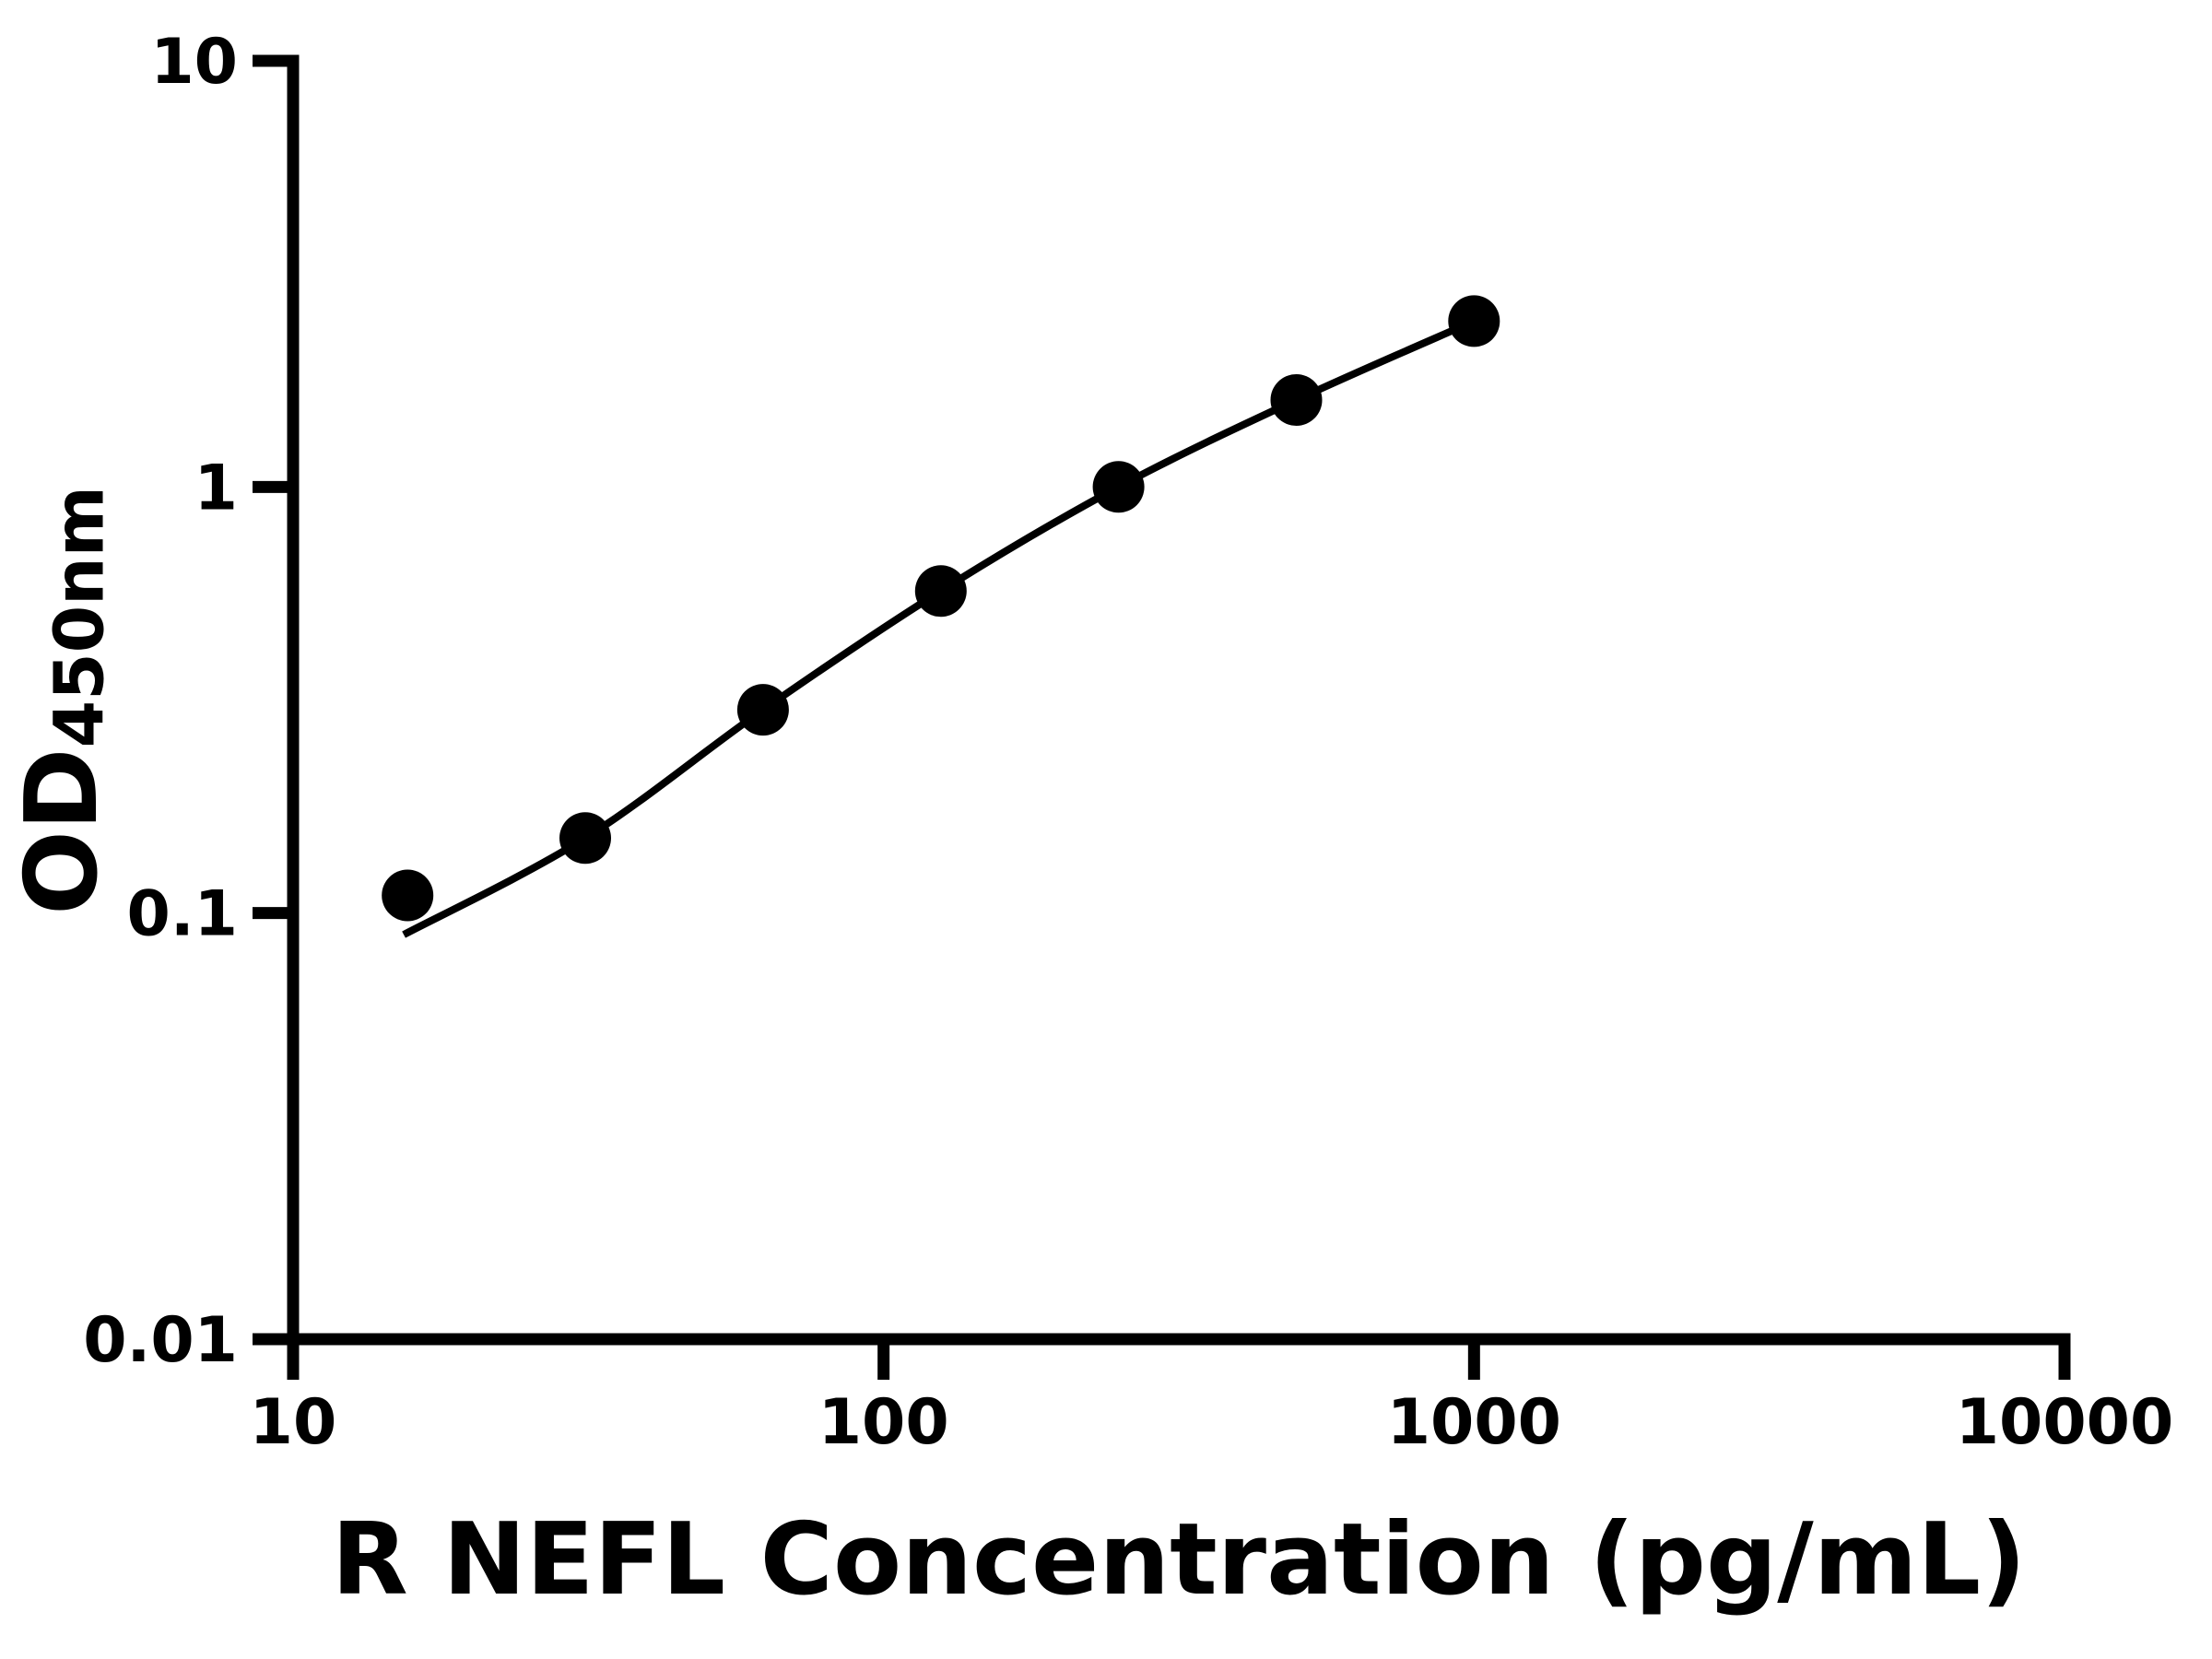 The image size is (2212, 1659). I want to click on x-tick-label: 10000, so click(2065, 1422).